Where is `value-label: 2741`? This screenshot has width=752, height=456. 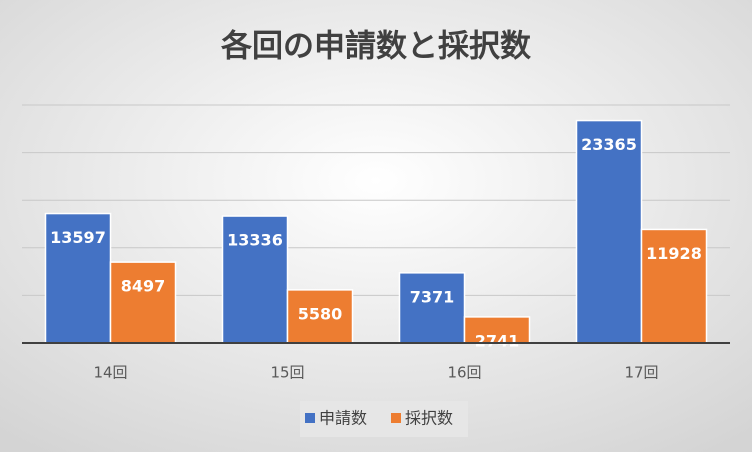
value-label: 2741 is located at coordinates (497, 340).